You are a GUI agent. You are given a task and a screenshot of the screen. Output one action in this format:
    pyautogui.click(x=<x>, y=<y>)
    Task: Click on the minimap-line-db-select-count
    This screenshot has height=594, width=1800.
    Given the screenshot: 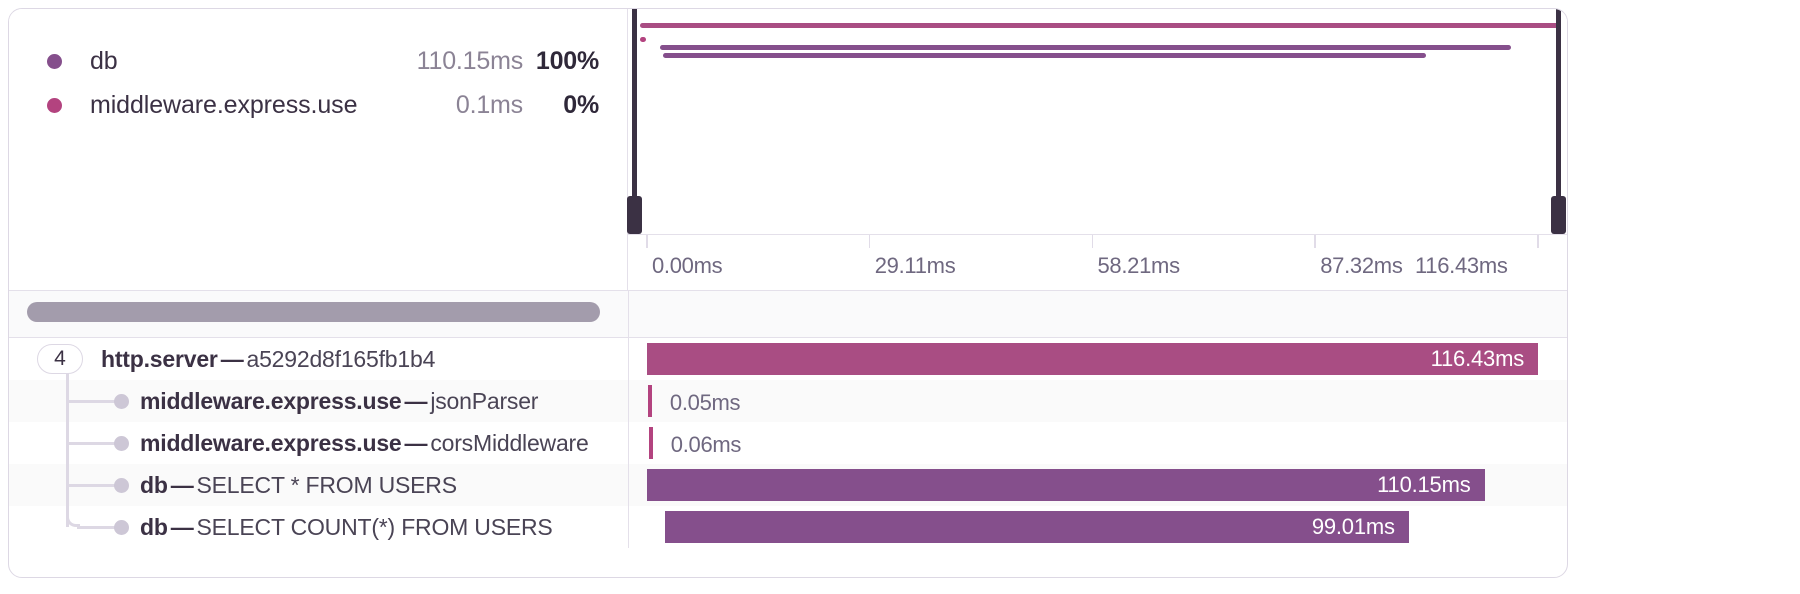 What is the action you would take?
    pyautogui.click(x=1044, y=55)
    